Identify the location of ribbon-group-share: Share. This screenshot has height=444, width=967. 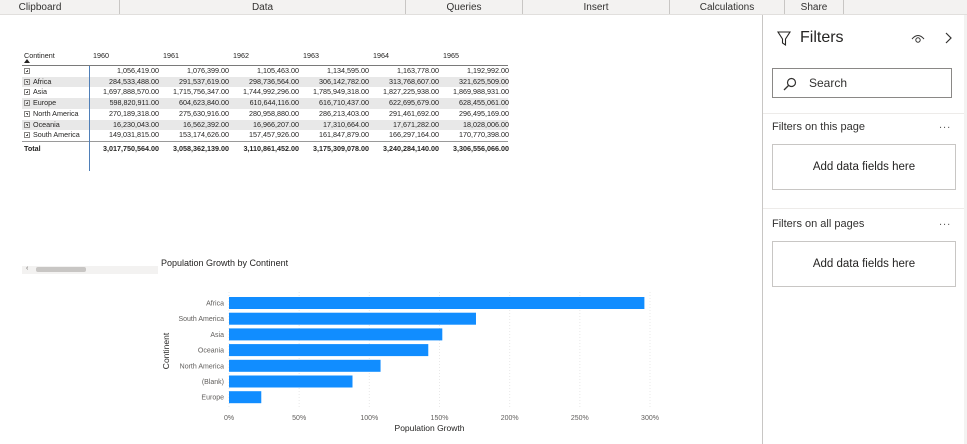
(814, 7).